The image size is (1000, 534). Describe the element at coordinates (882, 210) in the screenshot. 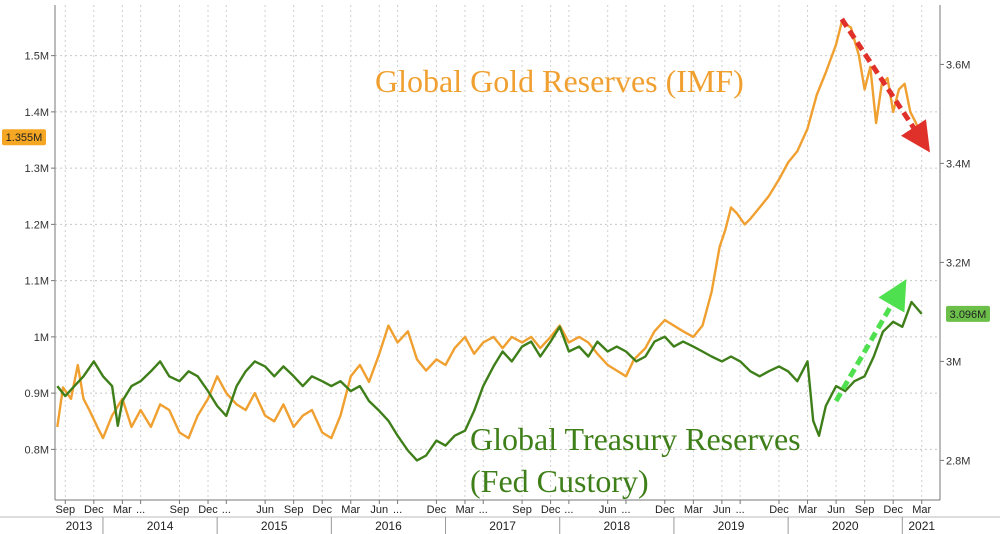

I see `trend-arrows` at that location.